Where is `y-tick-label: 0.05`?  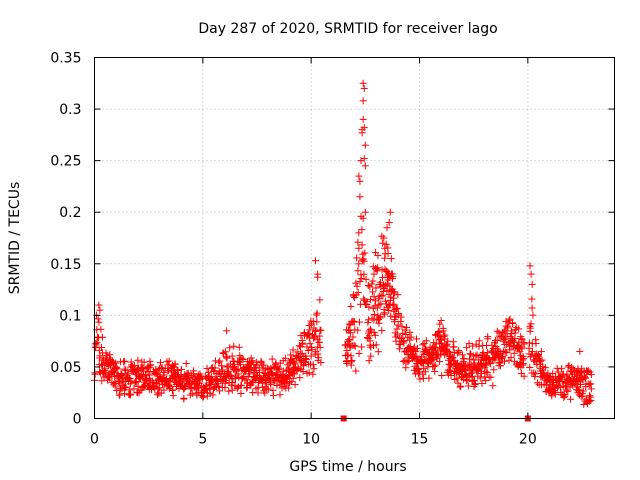
y-tick-label: 0.05 is located at coordinates (65, 368).